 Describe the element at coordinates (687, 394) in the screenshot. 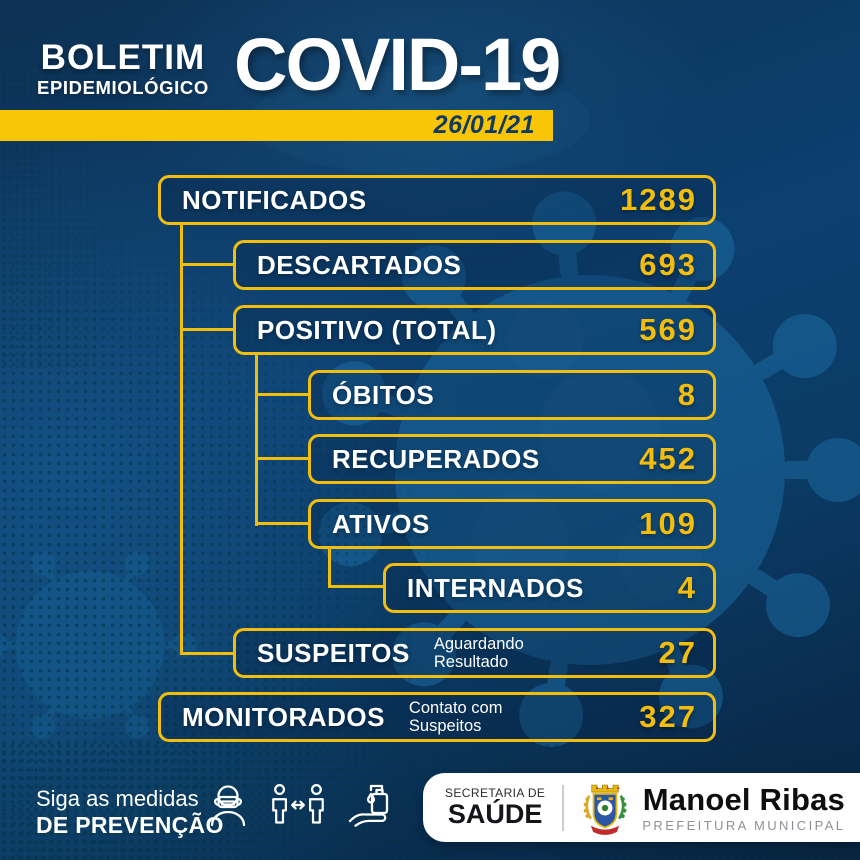

I see `stat-value: 8` at that location.